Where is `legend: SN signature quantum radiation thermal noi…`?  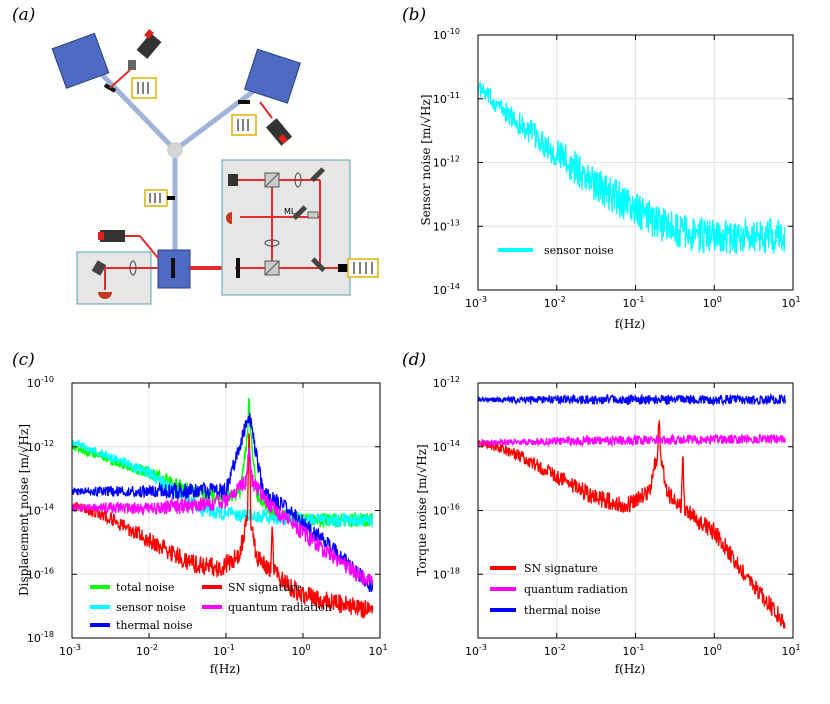
legend: SN signature quantum radiation thermal noi… is located at coordinates (559, 589).